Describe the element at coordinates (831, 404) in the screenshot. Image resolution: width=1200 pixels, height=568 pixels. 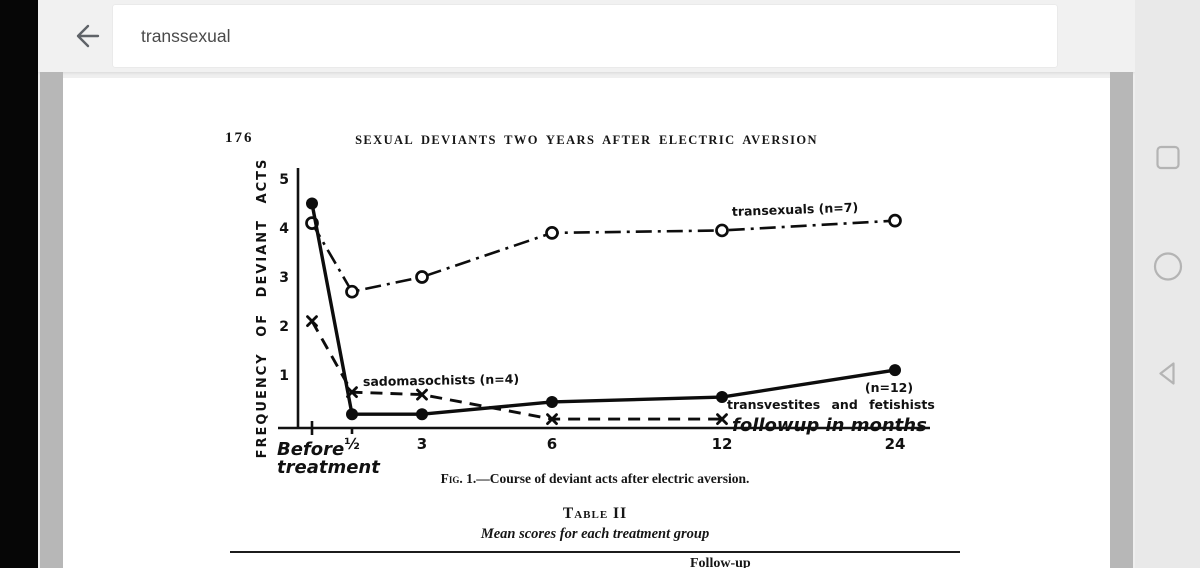
I see `label-transvestites: transvestites and fetishists` at that location.